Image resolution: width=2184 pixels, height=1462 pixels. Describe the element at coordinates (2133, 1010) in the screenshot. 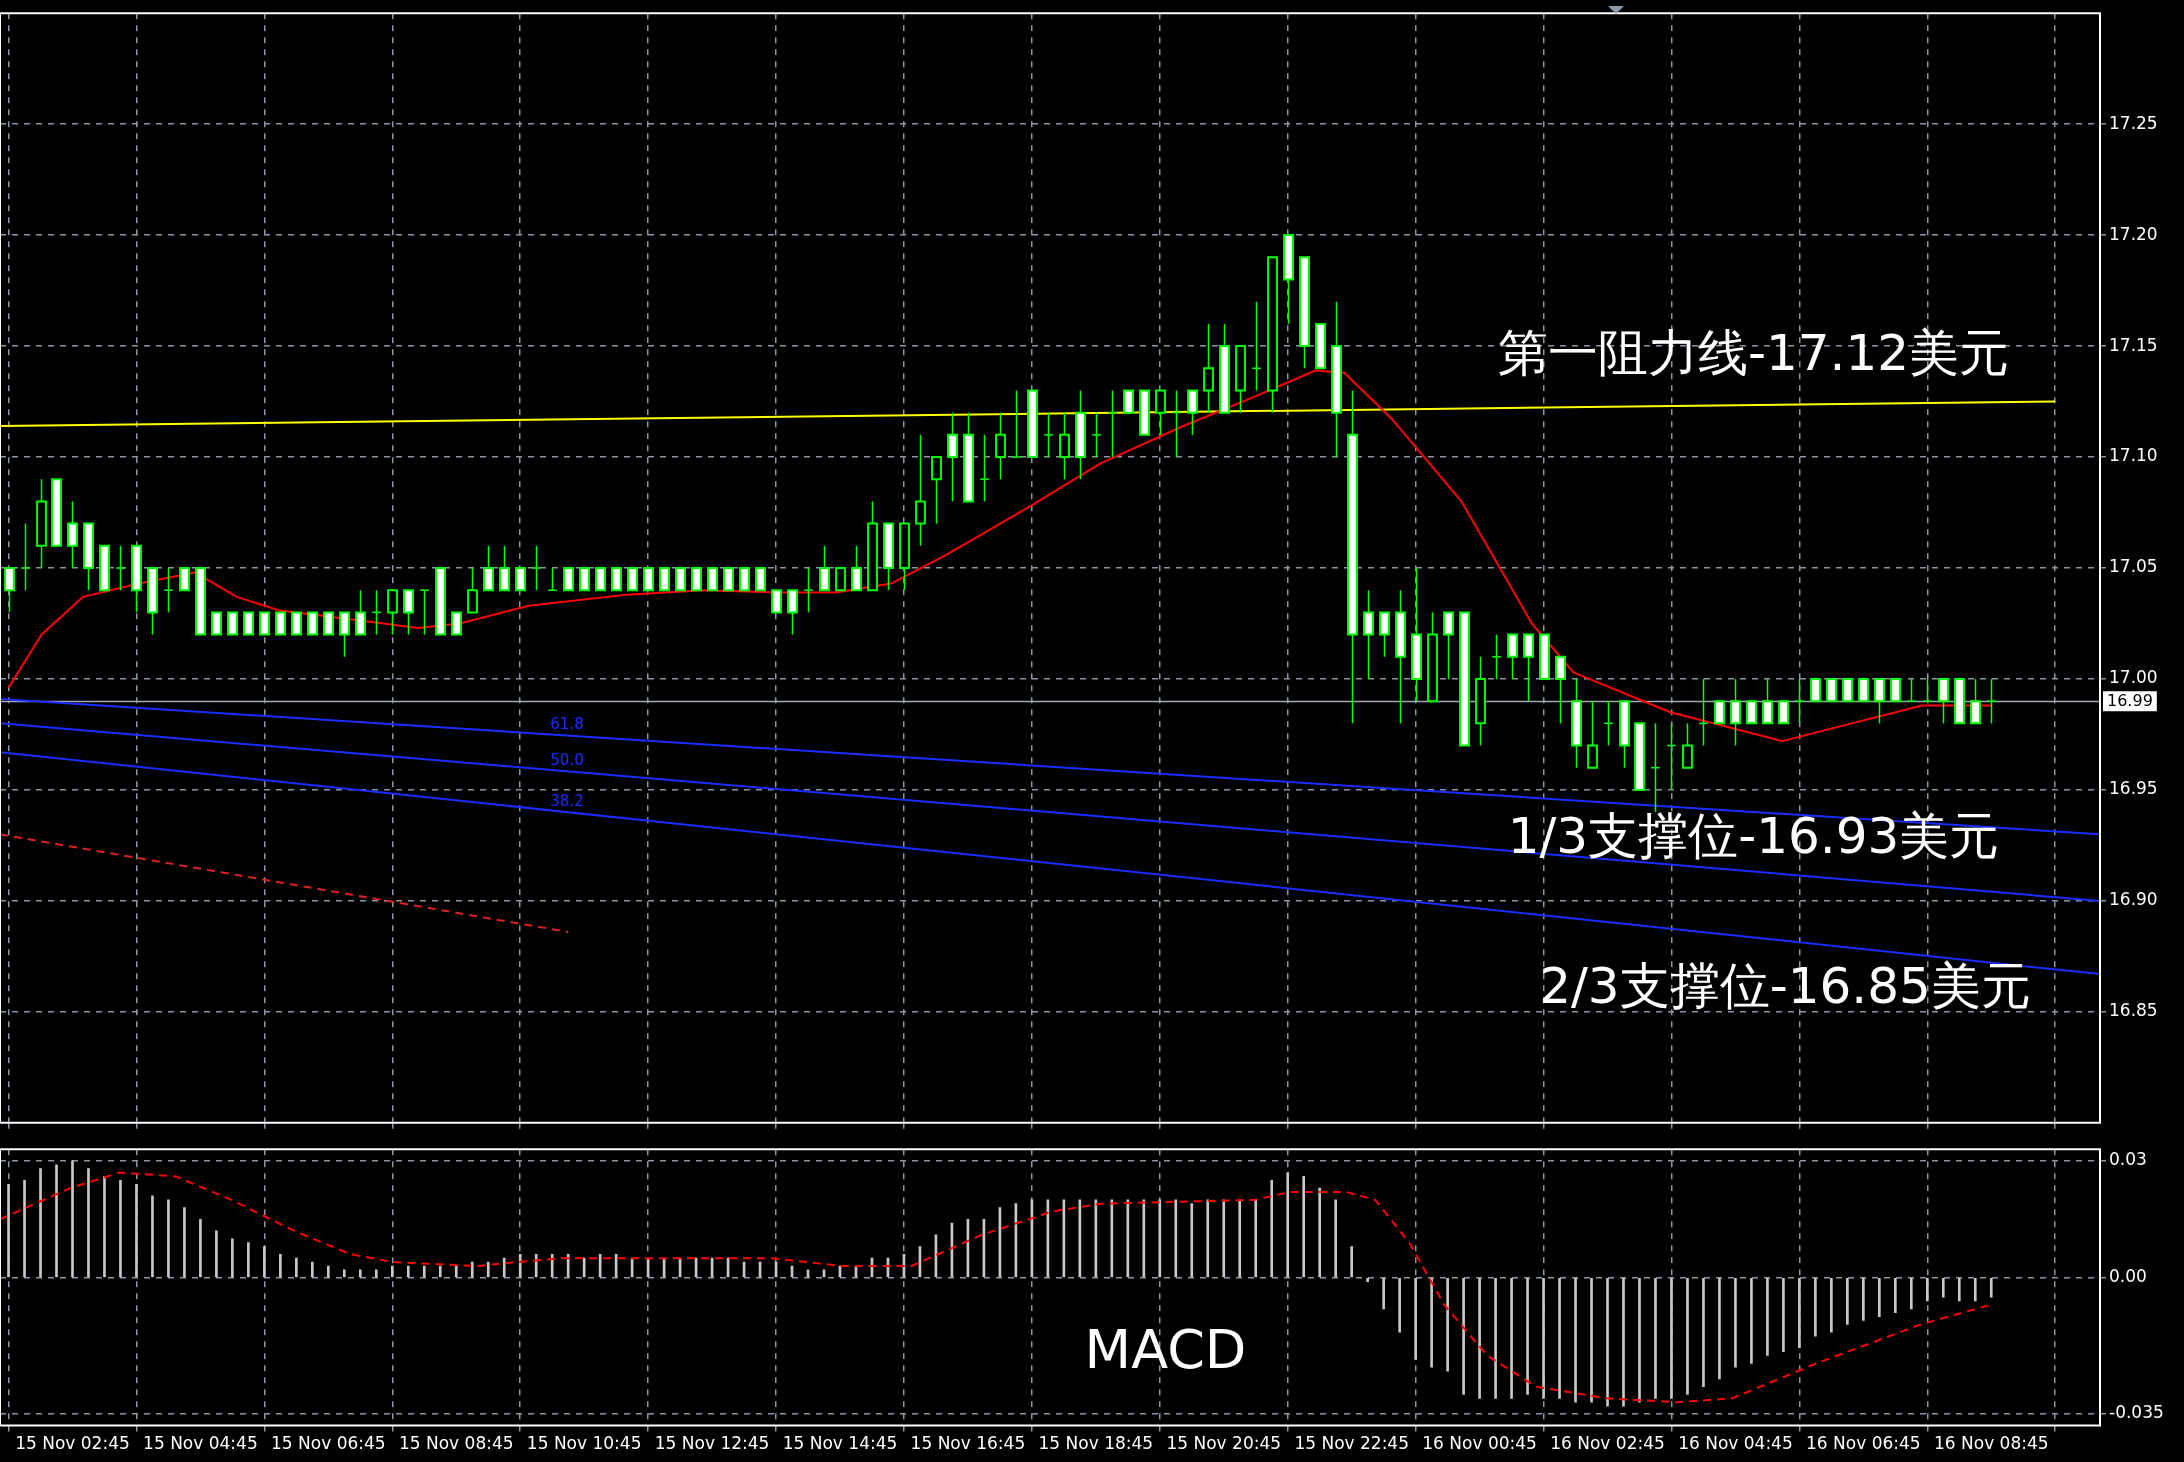

I see `y-tick-label: 16.85` at that location.